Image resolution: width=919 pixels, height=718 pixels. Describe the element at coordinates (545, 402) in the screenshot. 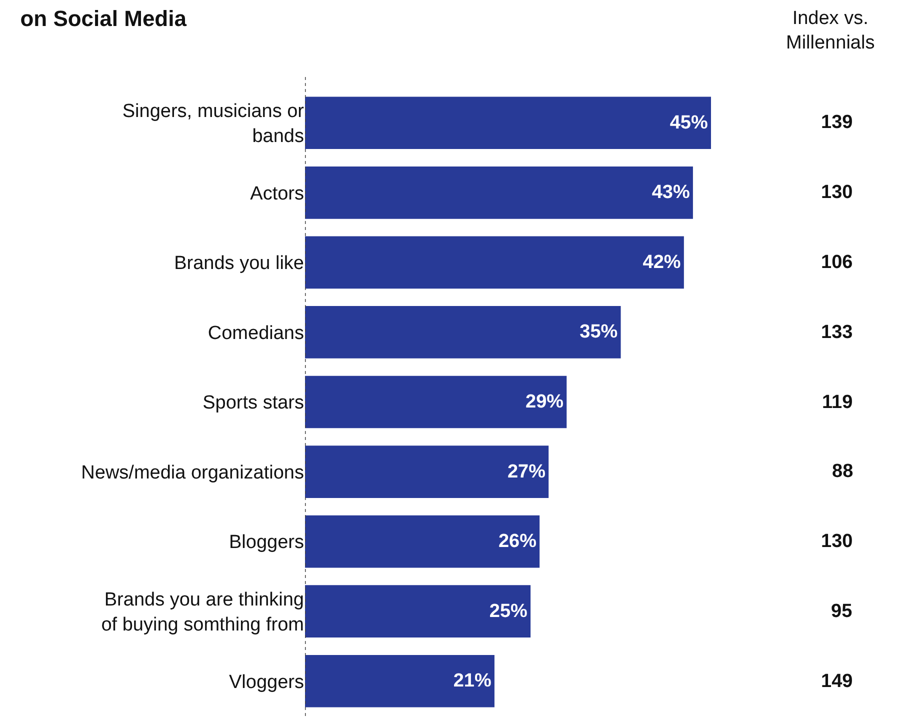

I see `data-label: 29%` at that location.